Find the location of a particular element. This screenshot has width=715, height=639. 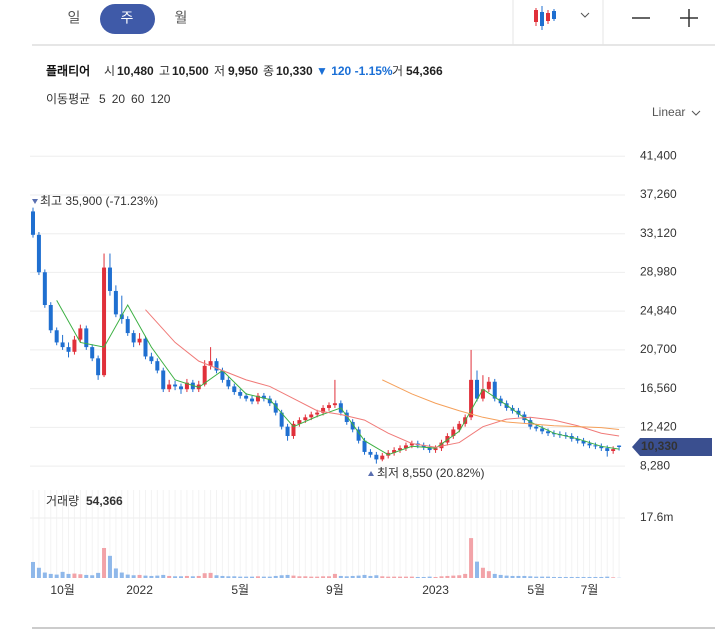

open-value: 10,480 is located at coordinates (135, 71).